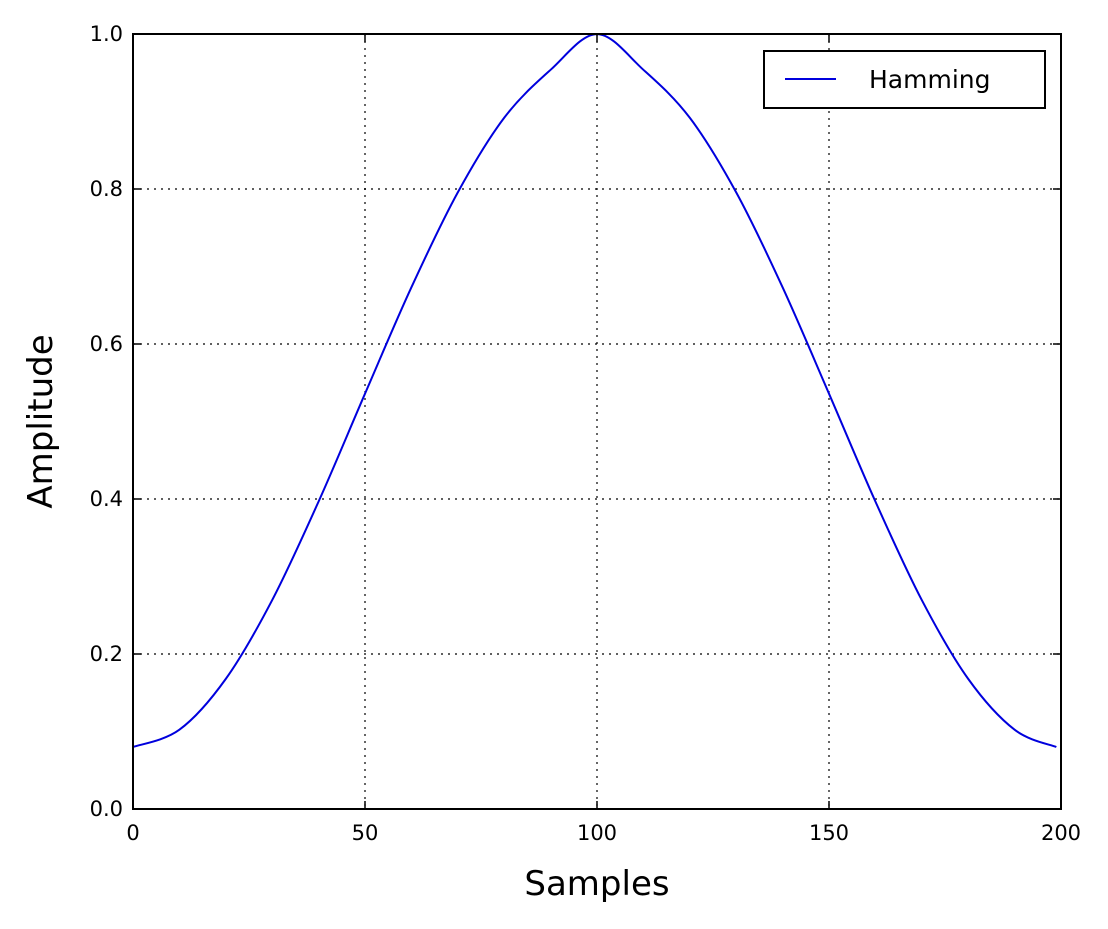 The height and width of the screenshot is (929, 1108). I want to click on y-axis-label: Amplitude, so click(41, 421).